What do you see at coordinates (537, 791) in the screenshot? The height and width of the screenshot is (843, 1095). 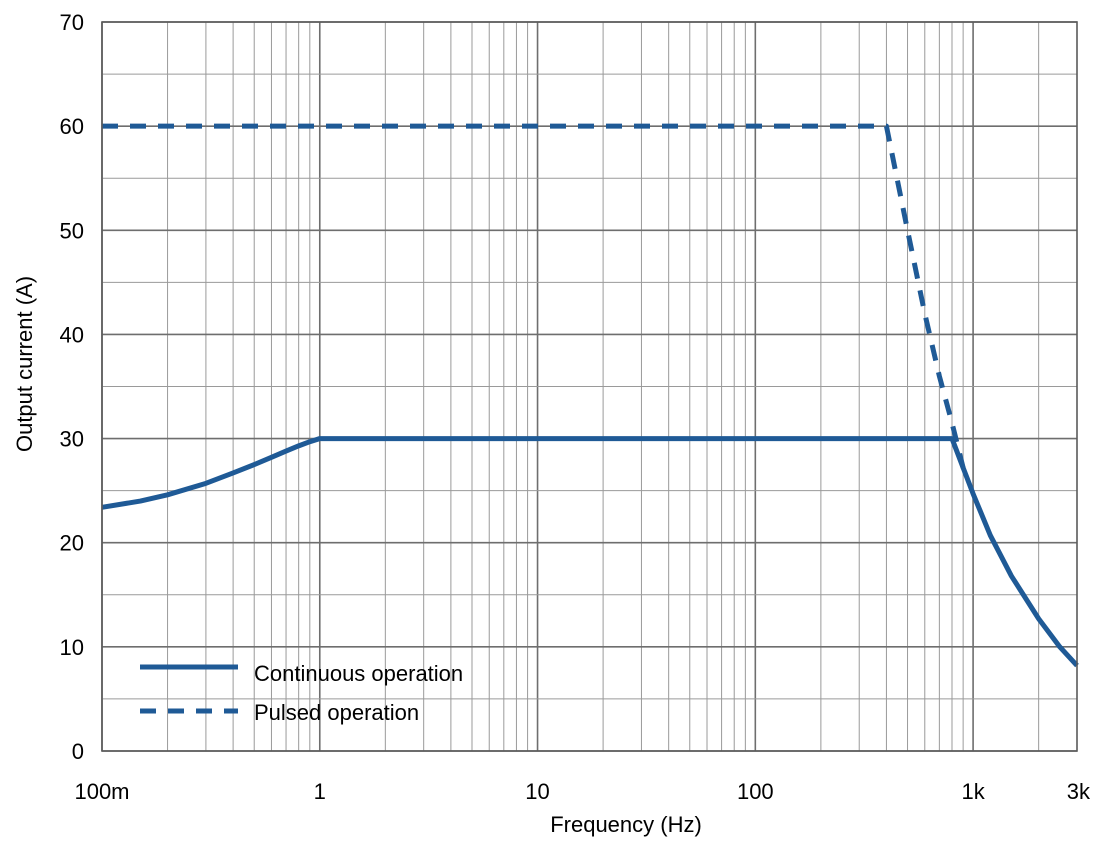 I see `x-tick-label: 10` at bounding box center [537, 791].